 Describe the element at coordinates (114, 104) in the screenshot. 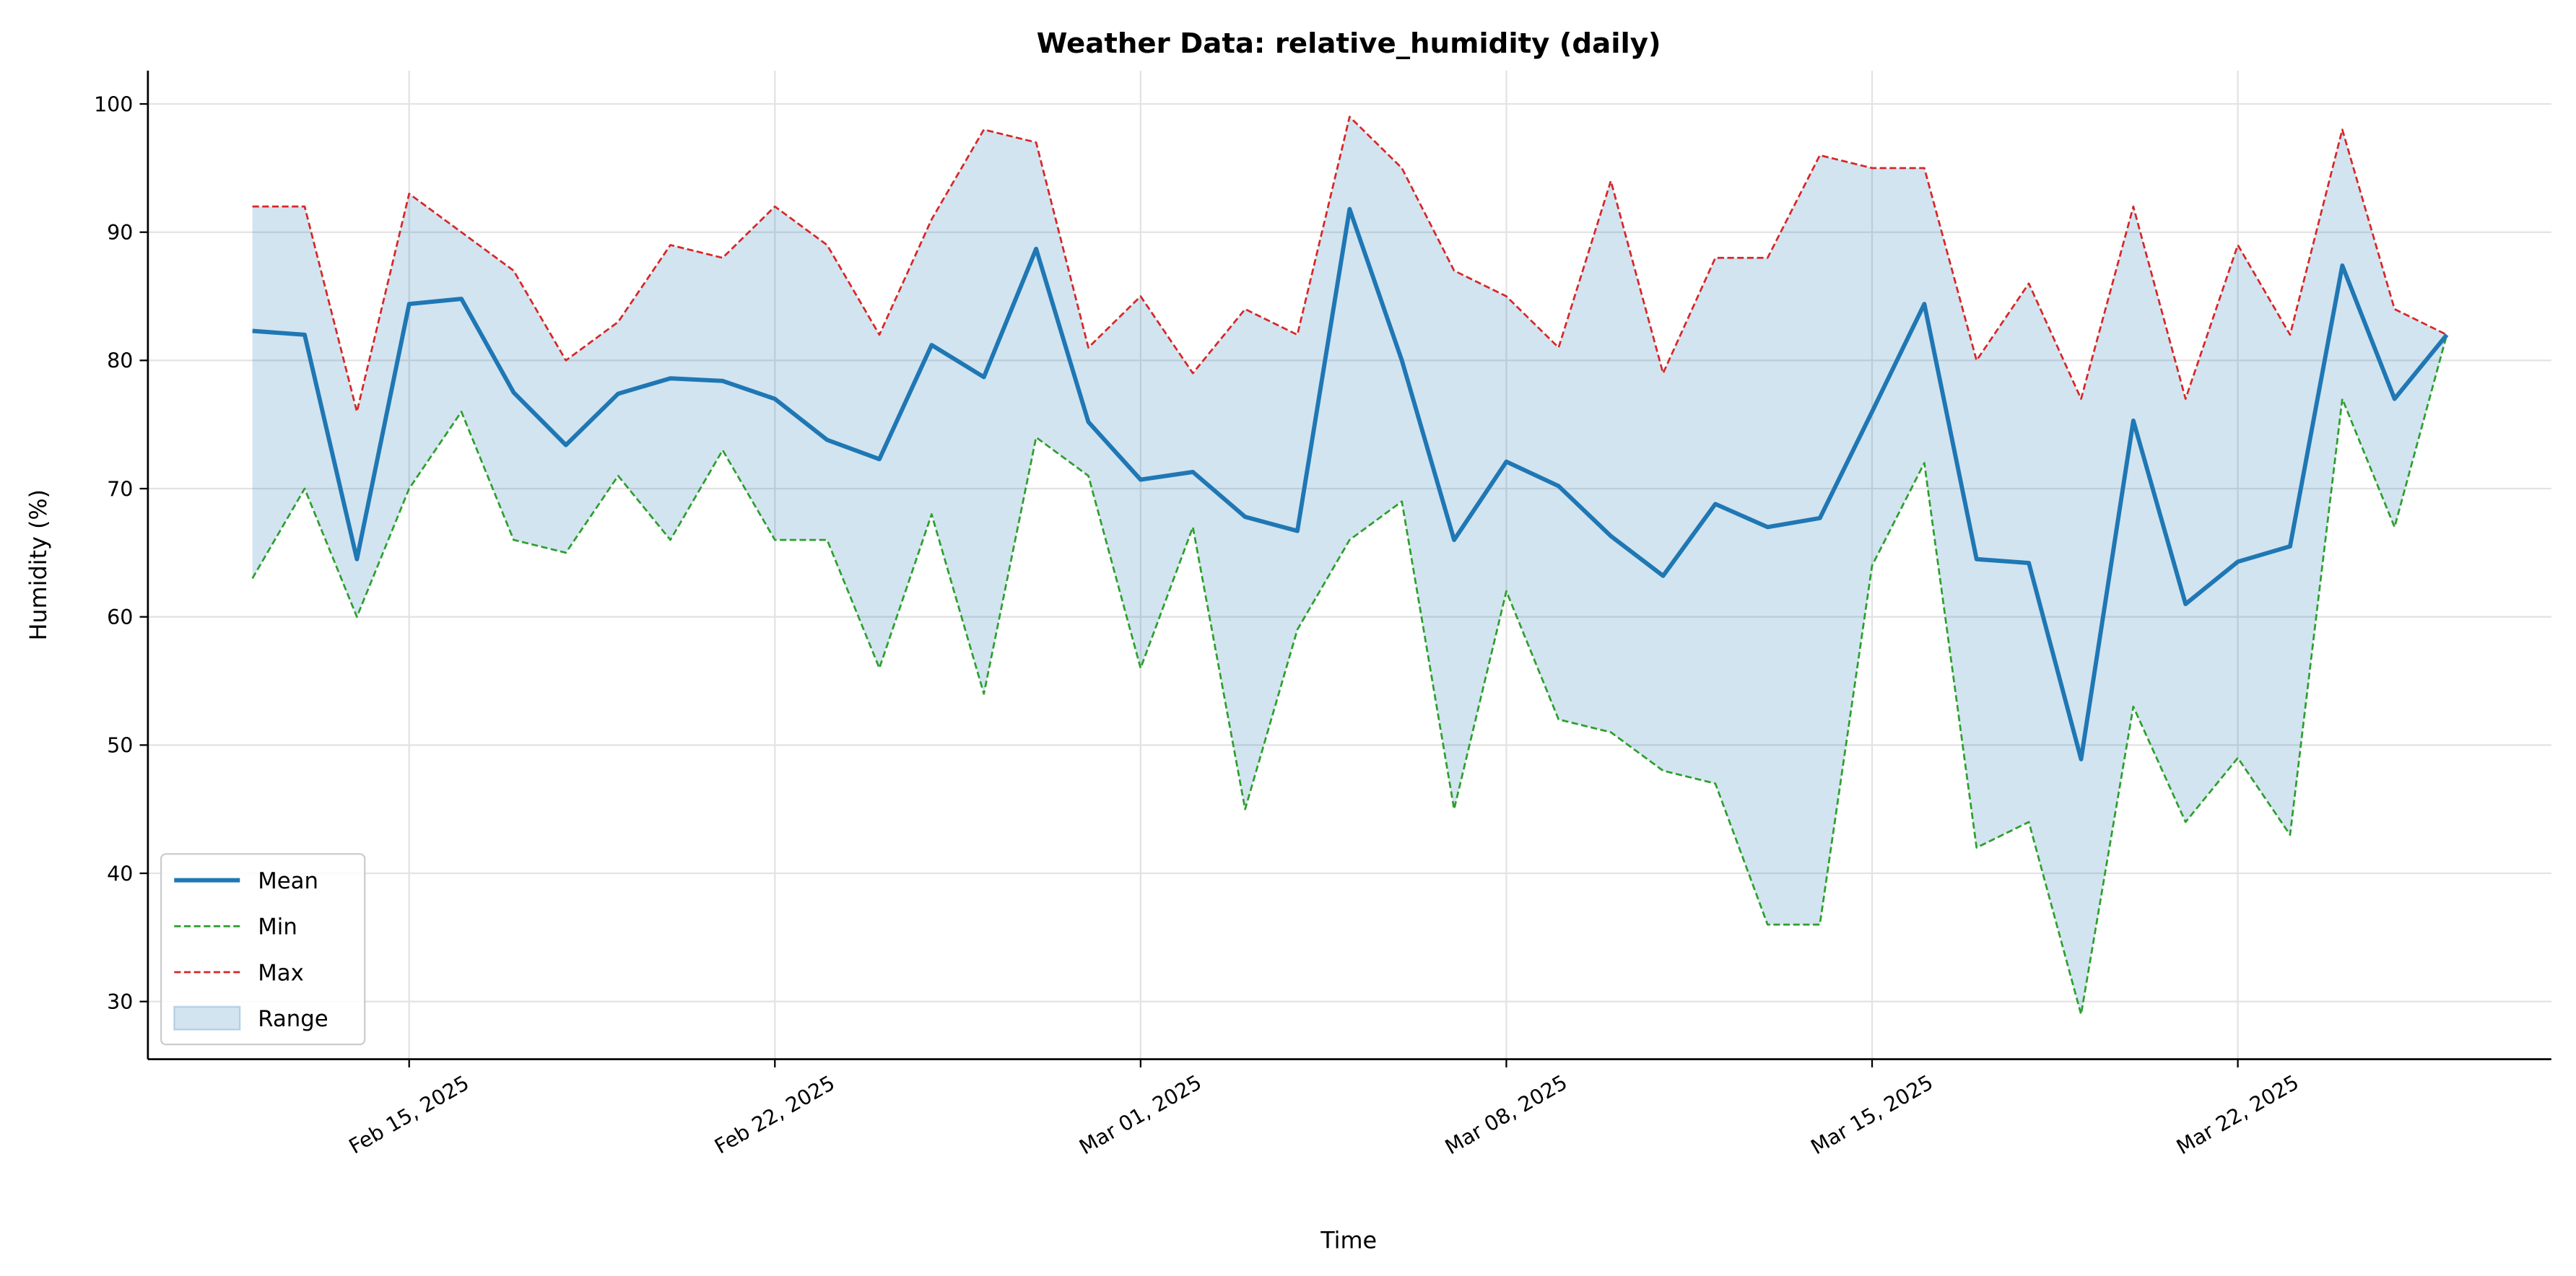

I see `y-tick-label: 100` at that location.